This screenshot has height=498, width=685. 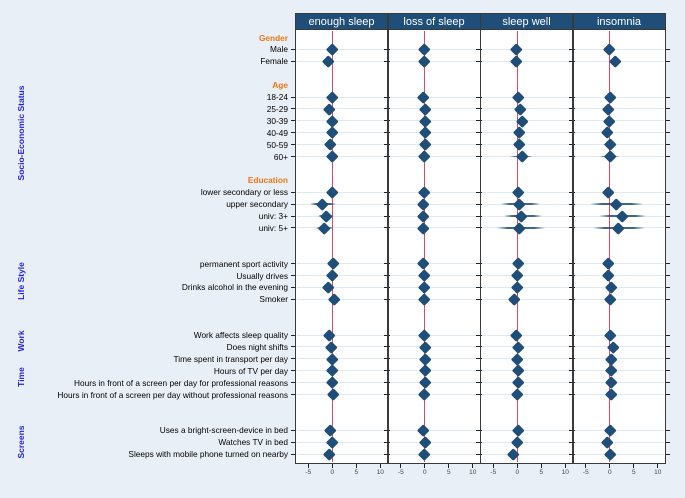 What do you see at coordinates (244, 192) in the screenshot?
I see `row-label: lower secondary or less` at bounding box center [244, 192].